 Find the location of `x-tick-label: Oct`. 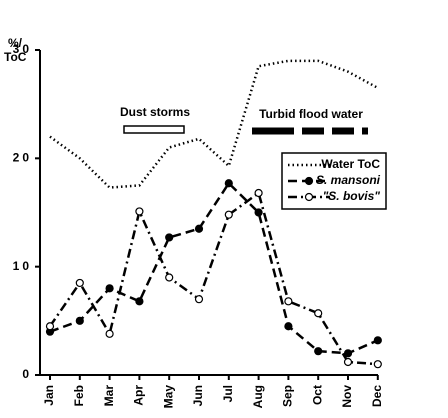

x-tick-label: Oct is located at coordinates (317, 395).